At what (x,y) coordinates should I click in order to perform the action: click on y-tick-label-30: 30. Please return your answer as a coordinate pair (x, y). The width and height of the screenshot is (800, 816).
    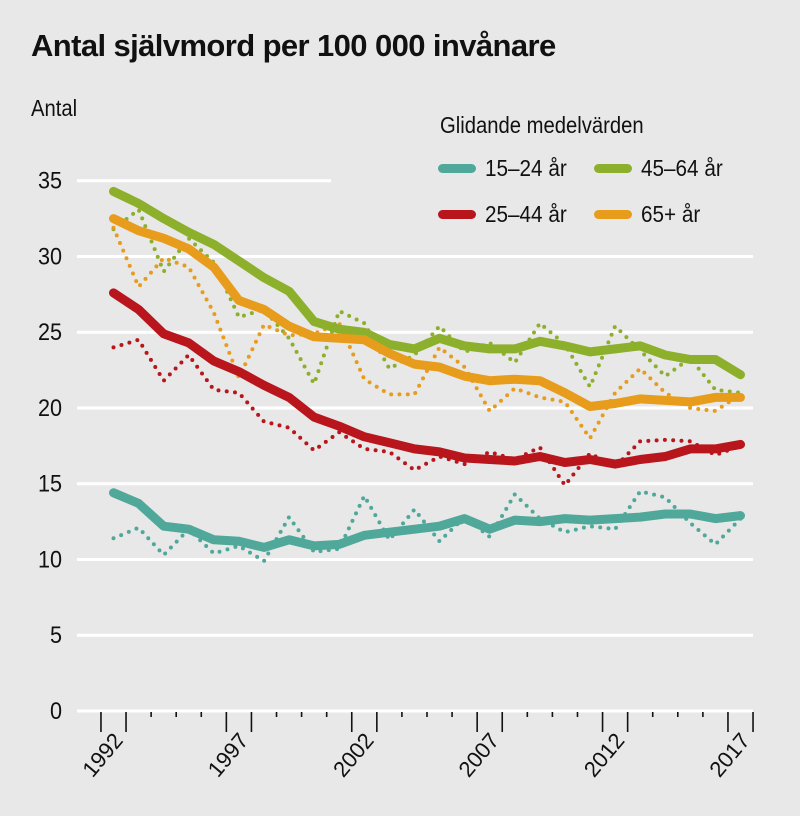
    Looking at the image, I should click on (50, 255).